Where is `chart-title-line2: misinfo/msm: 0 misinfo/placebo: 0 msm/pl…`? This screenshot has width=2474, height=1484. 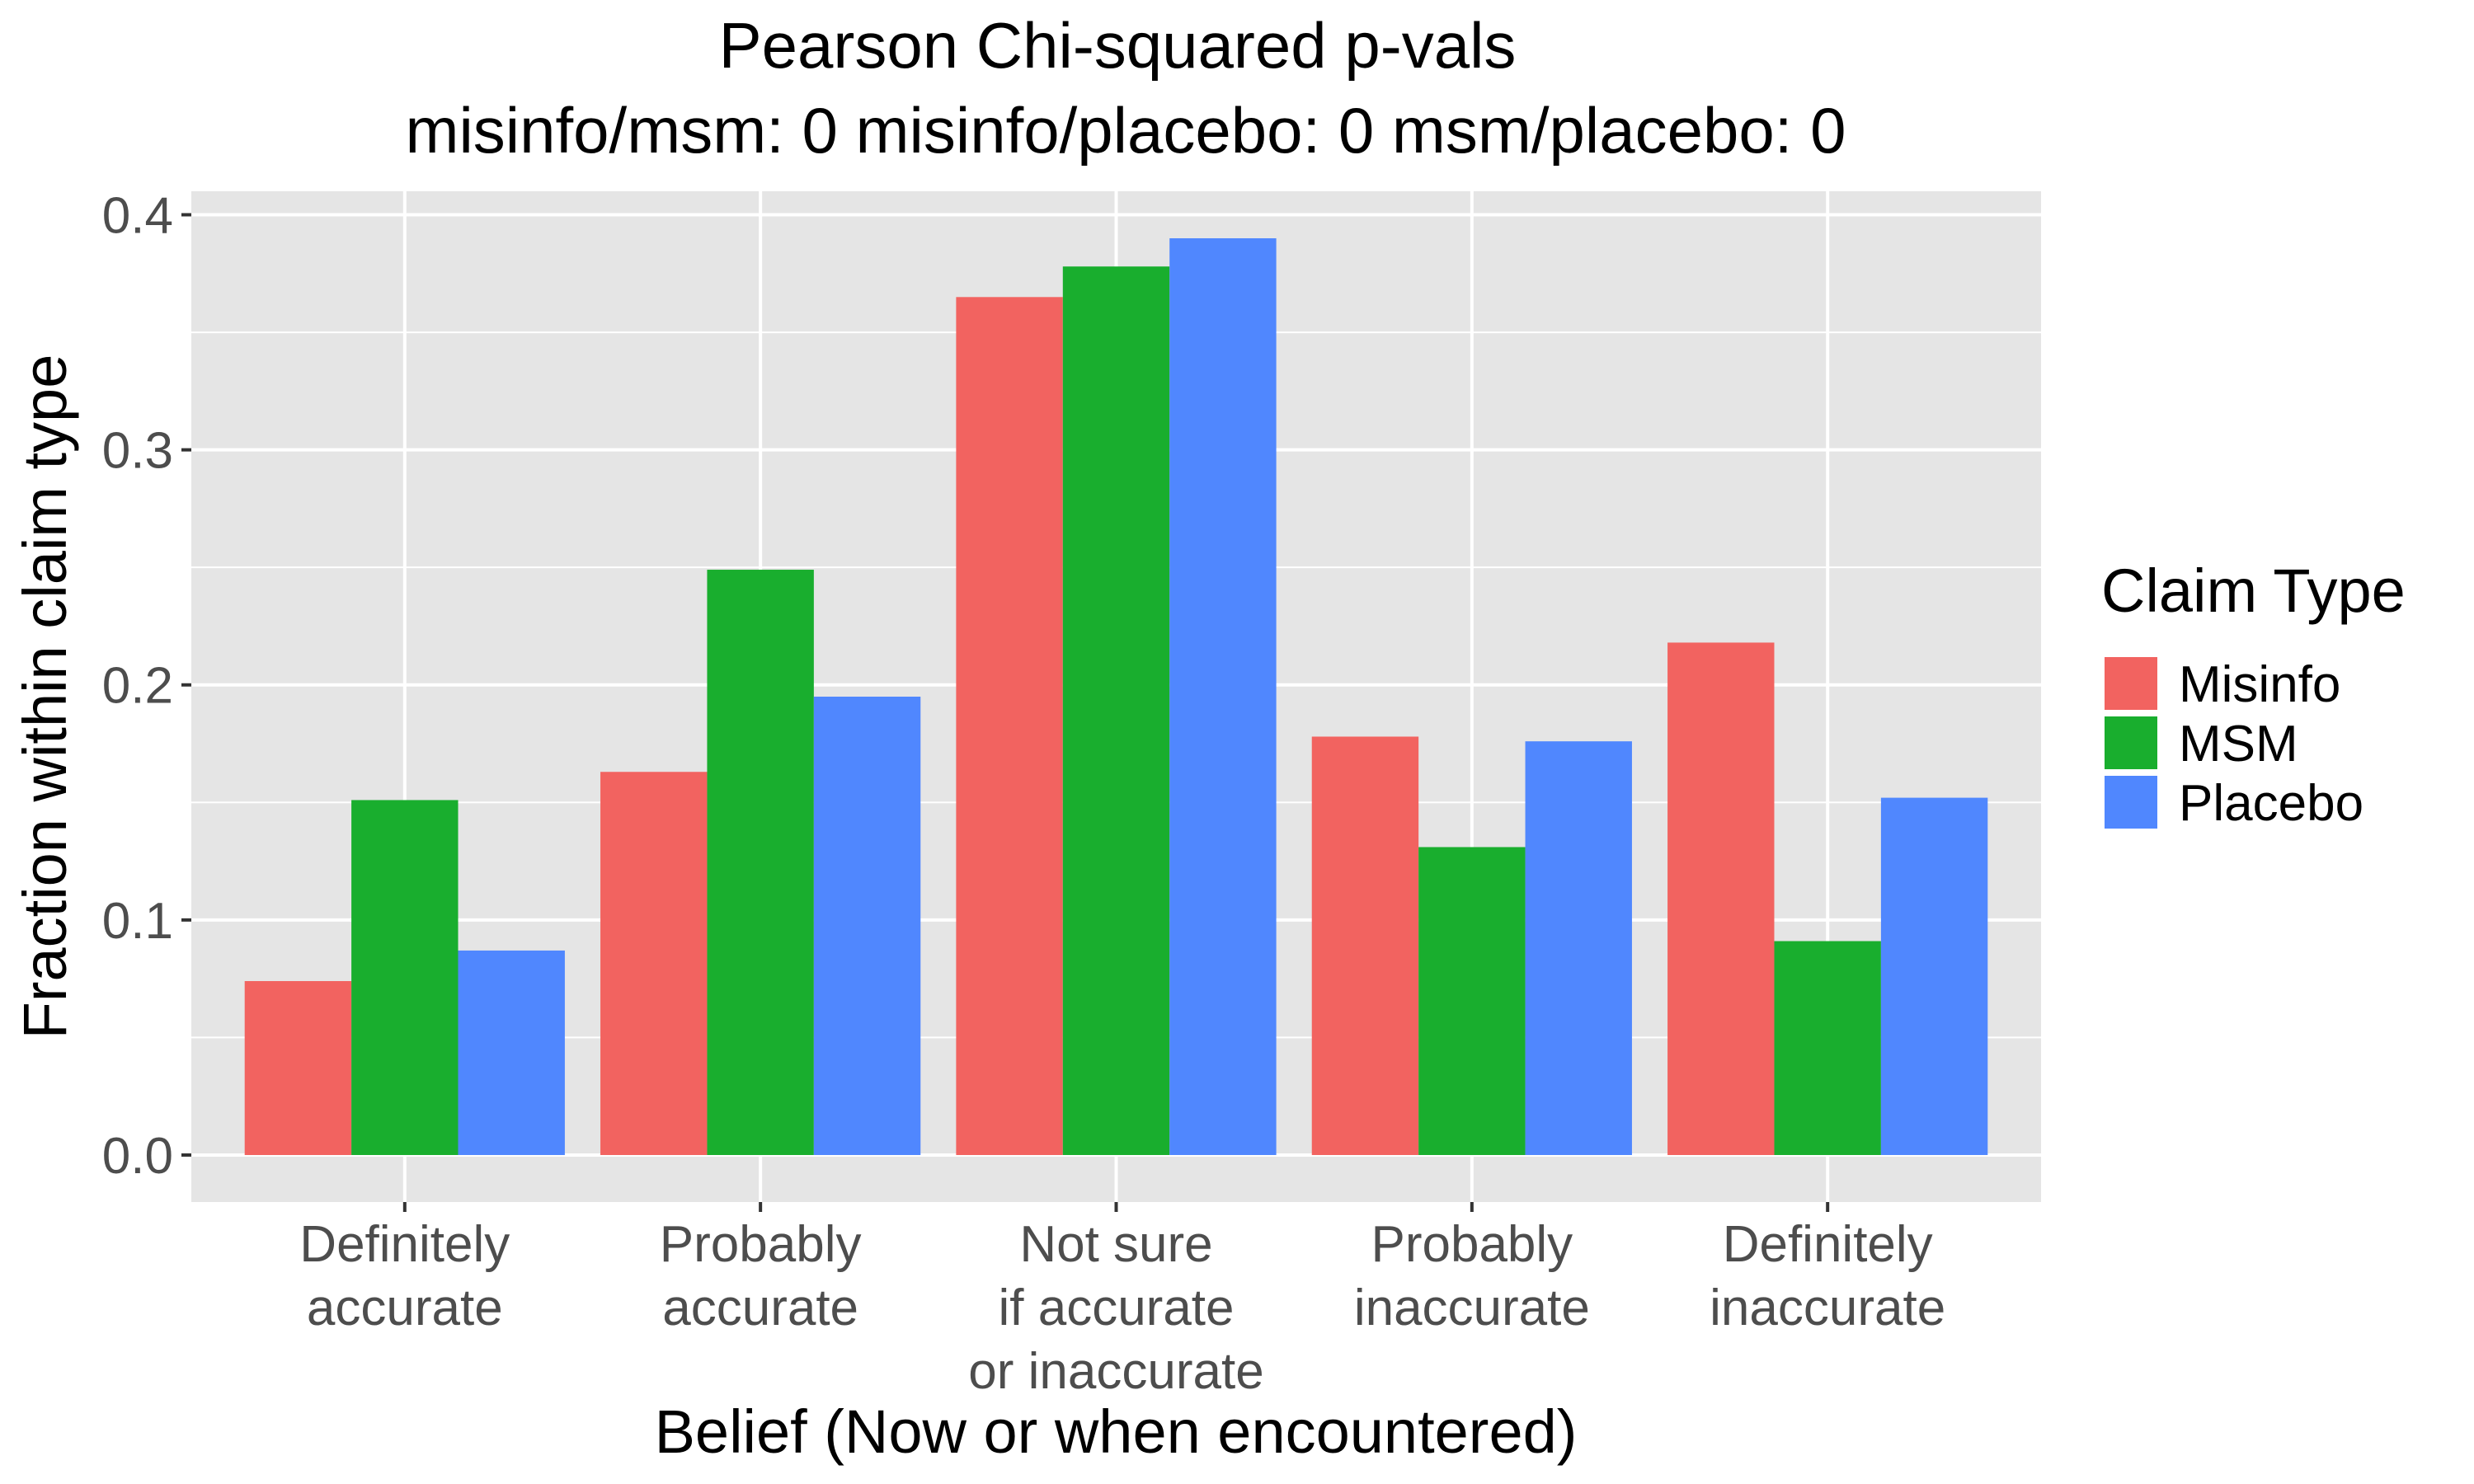
chart-title-line2: misinfo/msm: 0 misinfo/placebo: 0 msm/pl… is located at coordinates (1125, 130).